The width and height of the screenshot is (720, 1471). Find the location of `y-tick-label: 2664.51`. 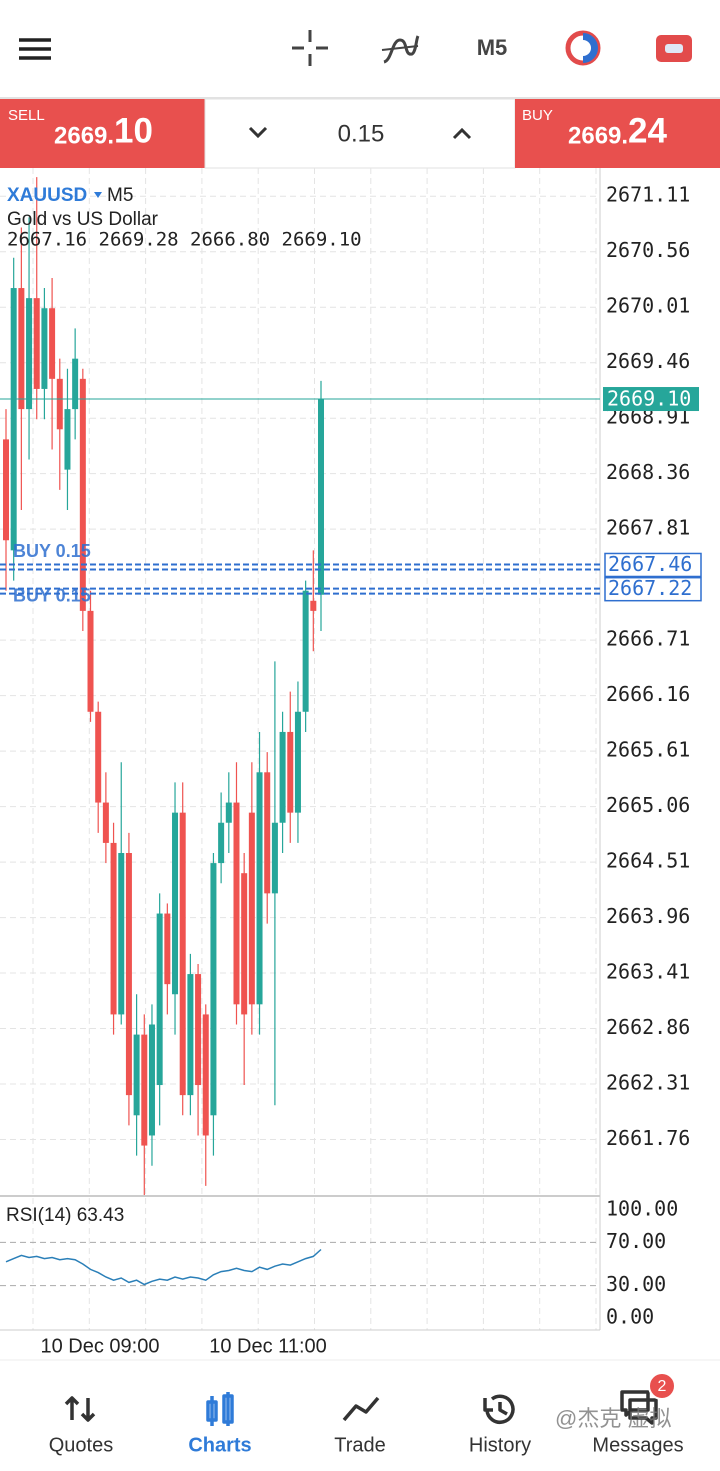

y-tick-label: 2664.51 is located at coordinates (648, 861).